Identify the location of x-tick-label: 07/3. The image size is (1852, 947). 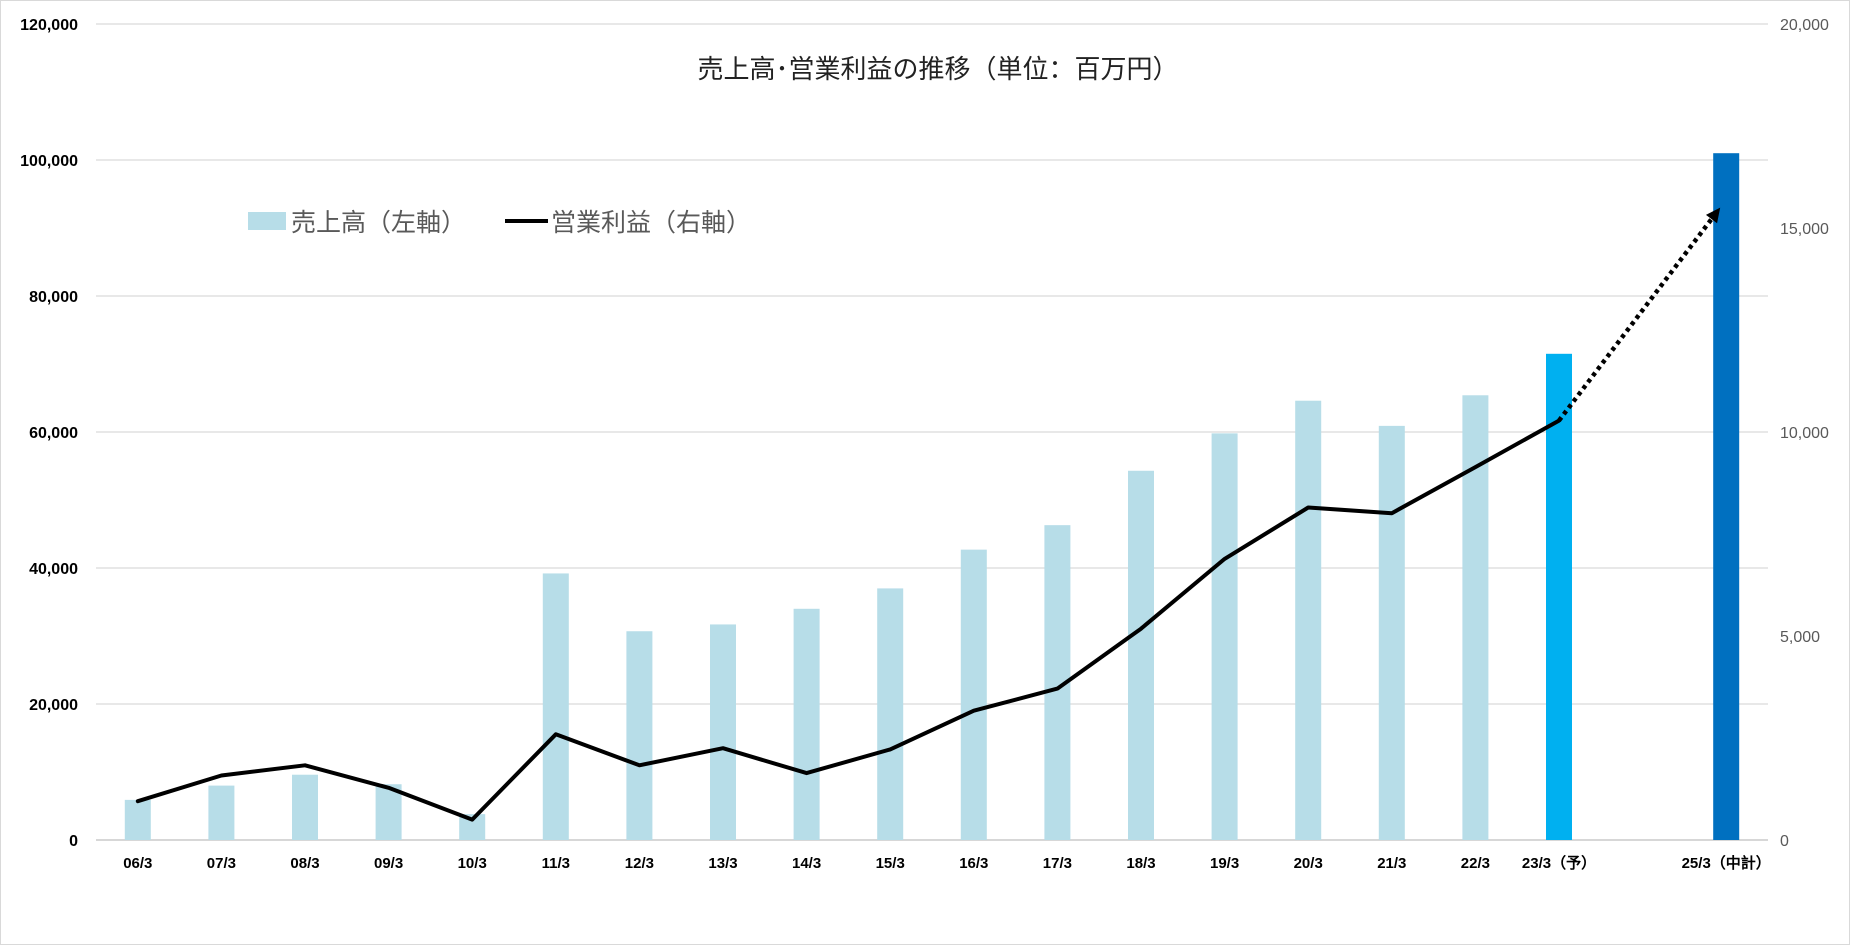
(221, 863).